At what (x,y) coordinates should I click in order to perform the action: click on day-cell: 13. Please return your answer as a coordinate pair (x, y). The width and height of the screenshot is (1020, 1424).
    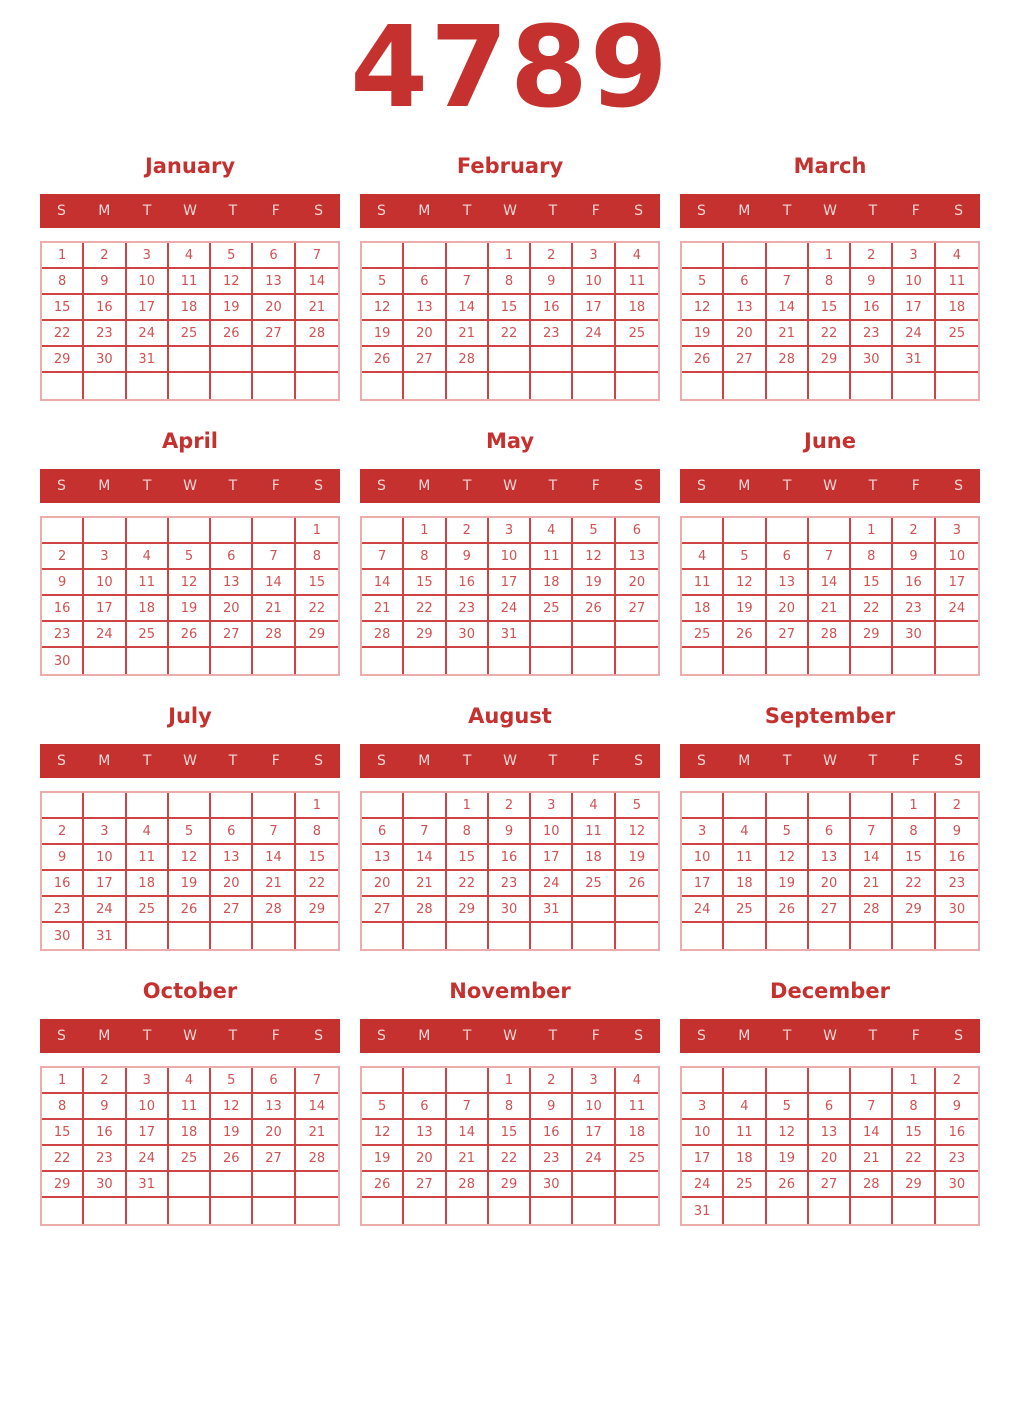
    Looking at the image, I should click on (787, 583).